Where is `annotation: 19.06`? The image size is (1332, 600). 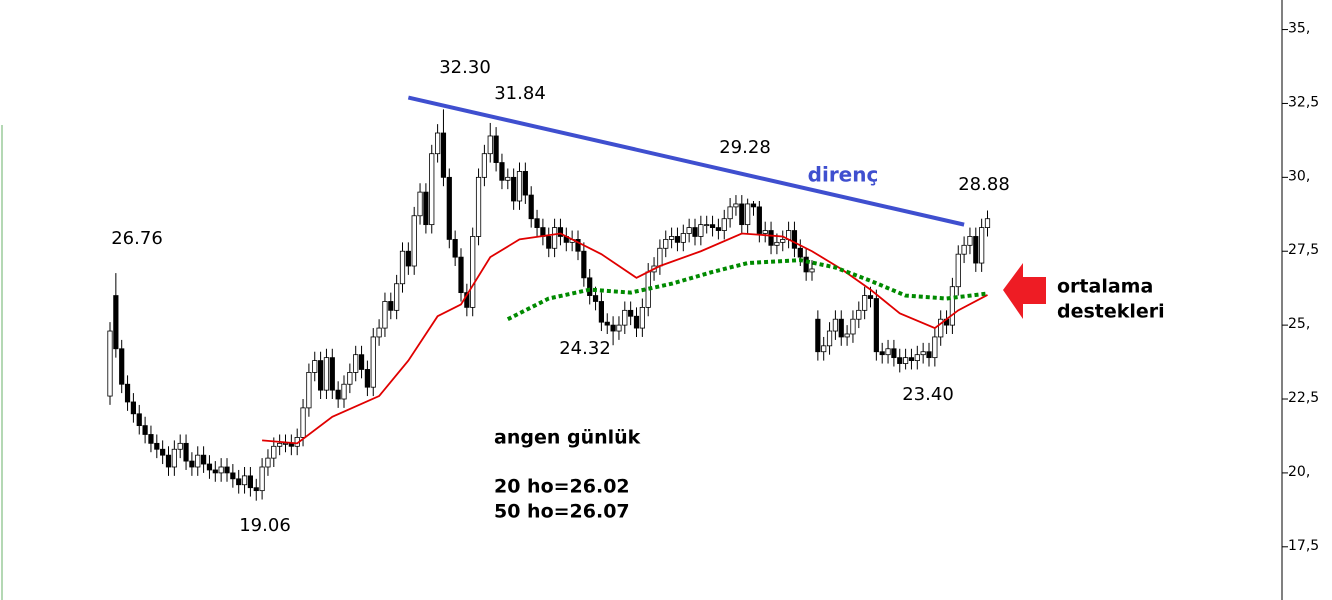 annotation: 19.06 is located at coordinates (265, 525).